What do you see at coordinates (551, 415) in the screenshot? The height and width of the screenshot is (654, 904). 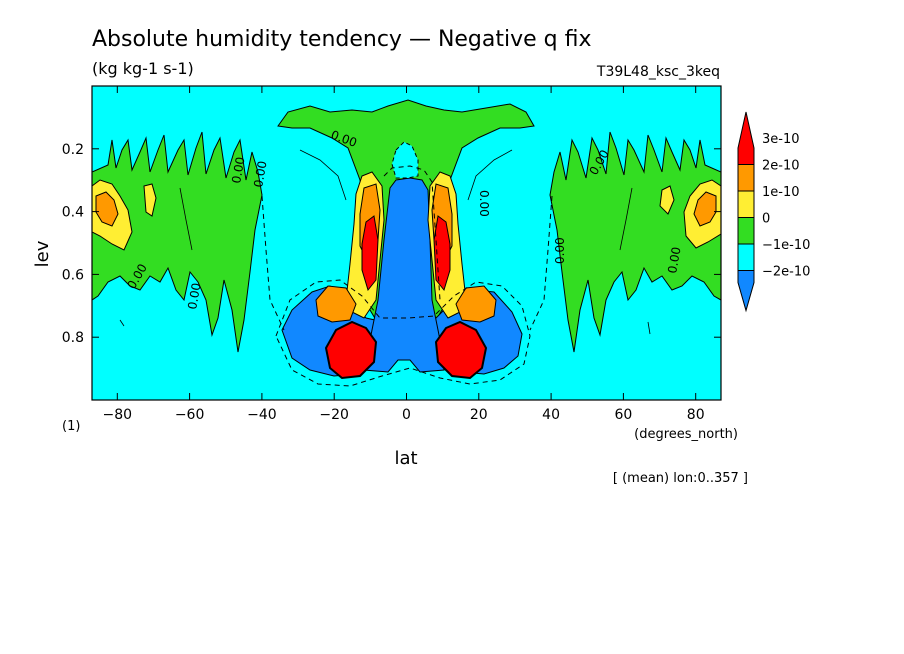 I see `x-tick-label: 40` at bounding box center [551, 415].